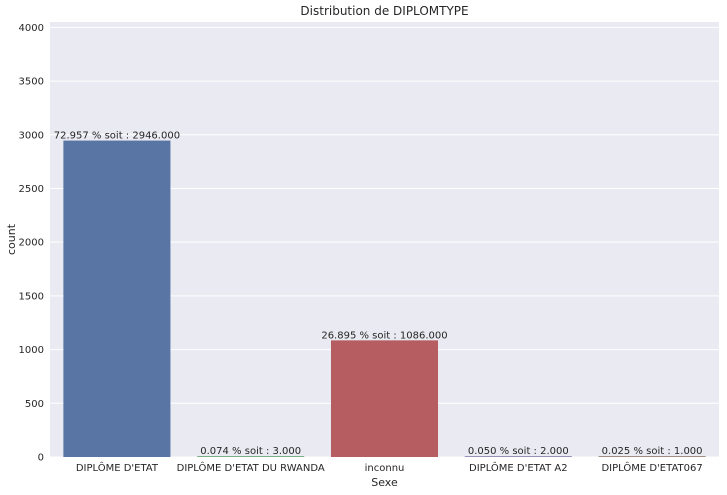 The image size is (727, 495). Describe the element at coordinates (31, 350) in the screenshot. I see `y-tick-label: 1000` at that location.